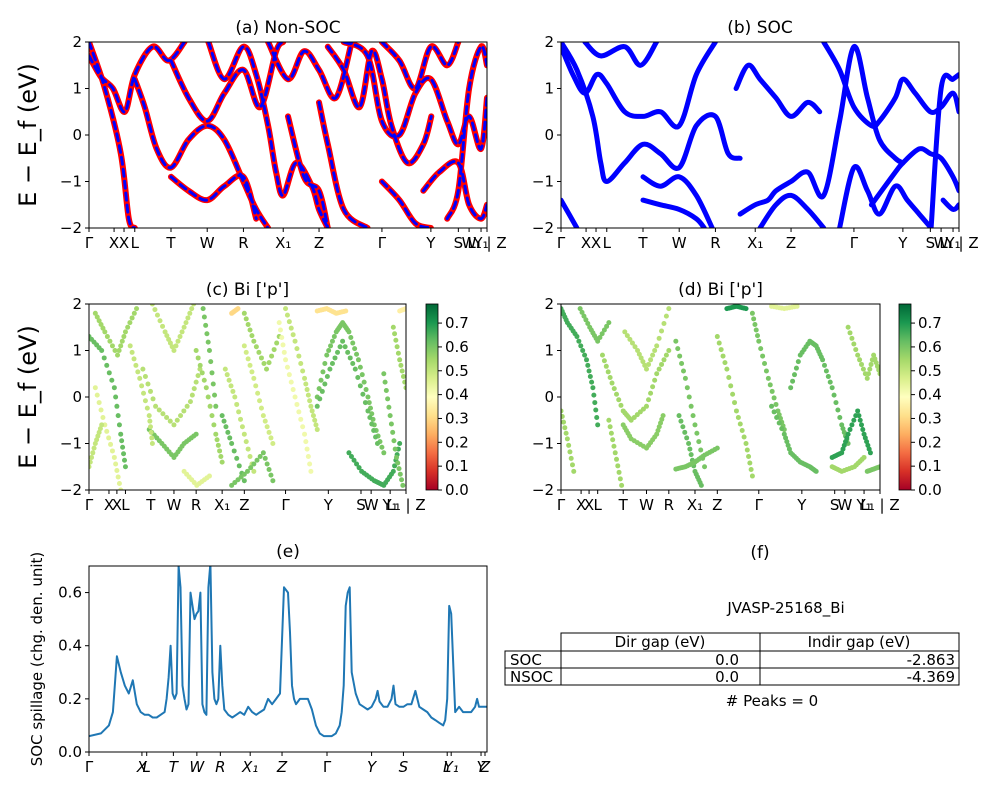  I want to click on x-tick-label: W, so click(197, 767).